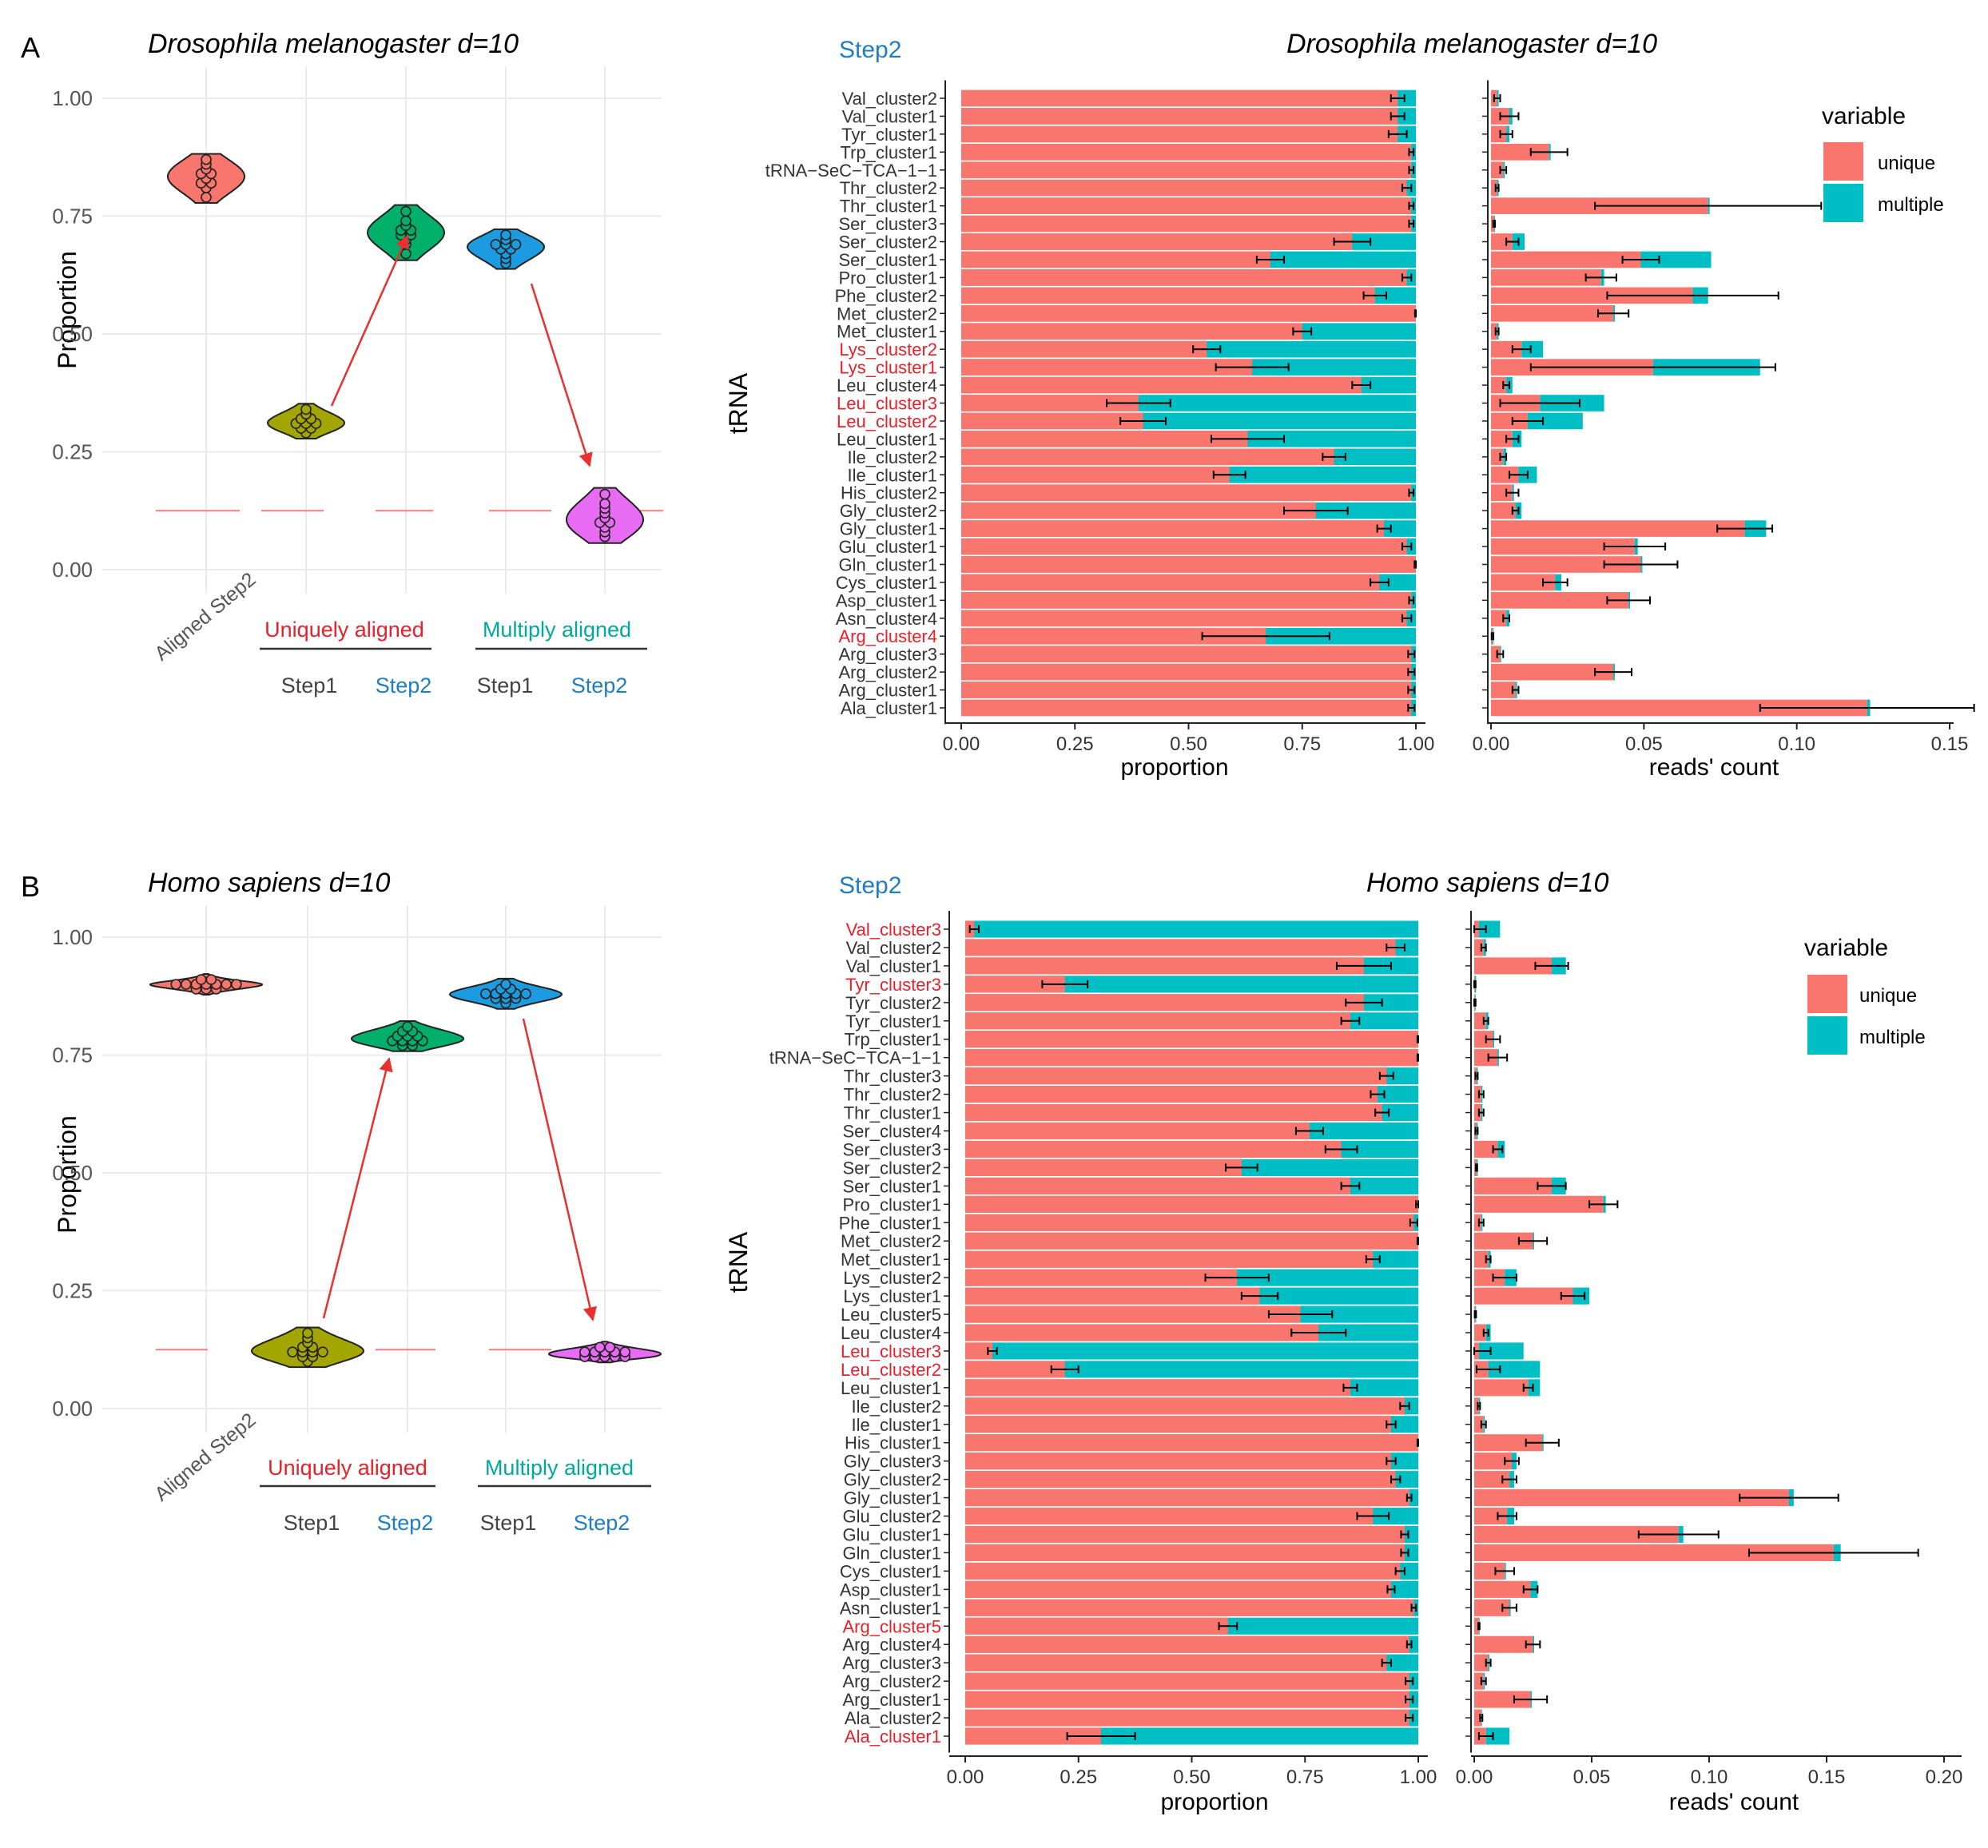  What do you see at coordinates (1843, 203) in the screenshot?
I see `legend-a-multiple-swatch` at bounding box center [1843, 203].